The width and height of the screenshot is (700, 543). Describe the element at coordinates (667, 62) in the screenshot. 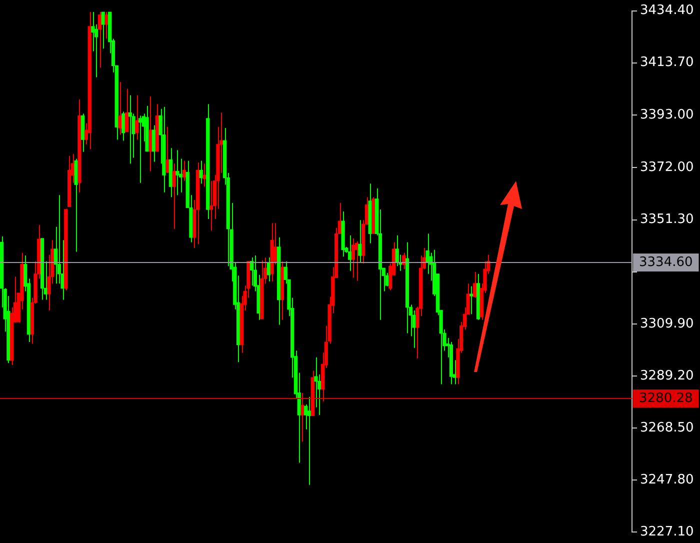

I see `y-tick-label: 3413.70` at that location.